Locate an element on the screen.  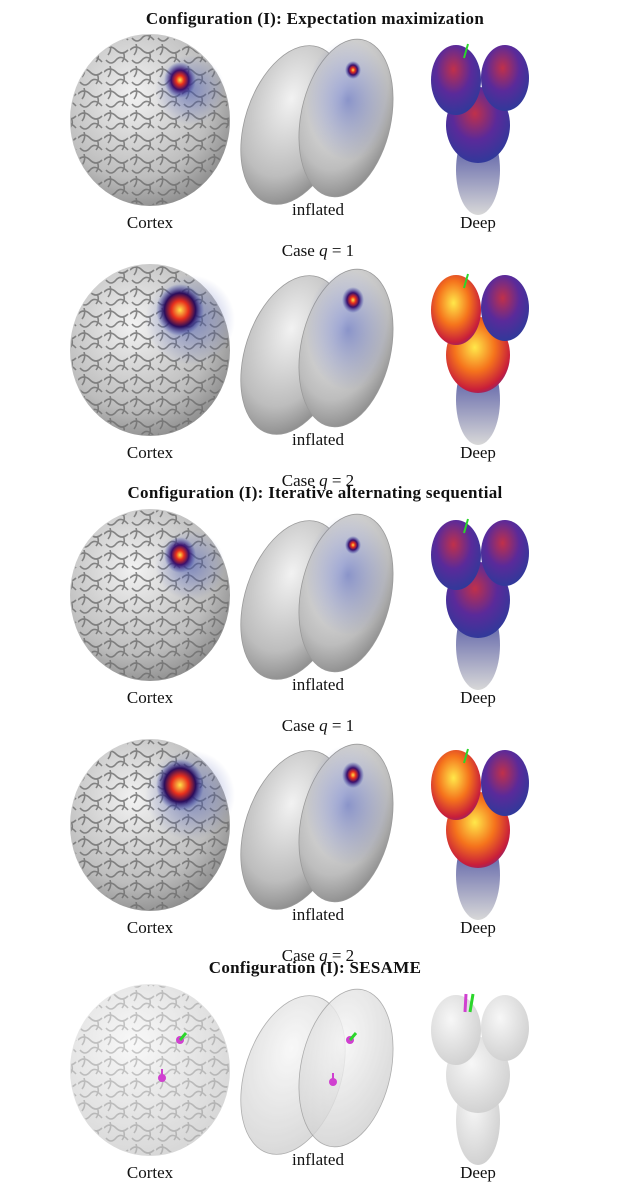
cortex-gyri is located at coordinates (150, 1070).